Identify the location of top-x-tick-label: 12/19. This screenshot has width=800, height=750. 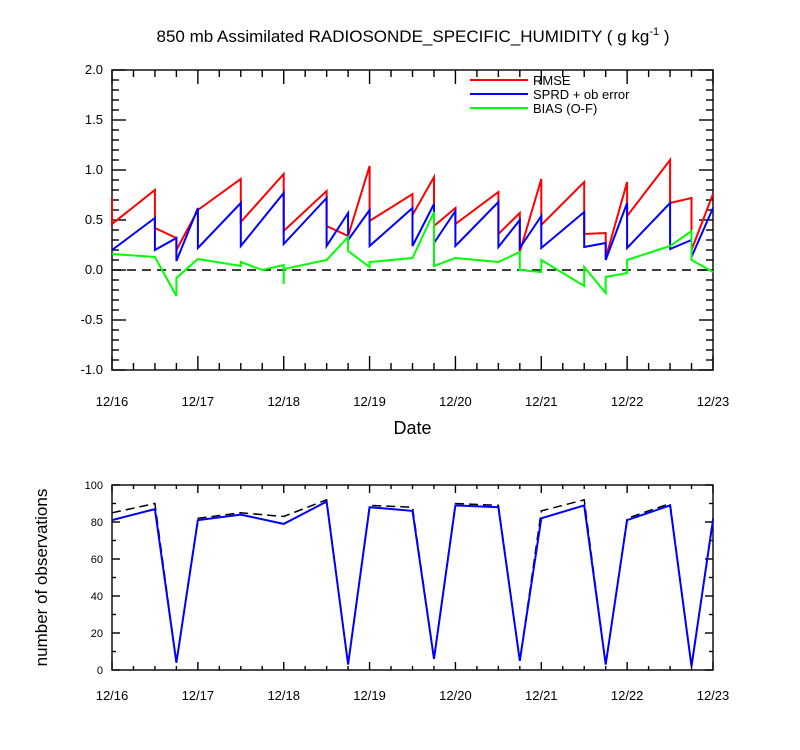
(369, 401).